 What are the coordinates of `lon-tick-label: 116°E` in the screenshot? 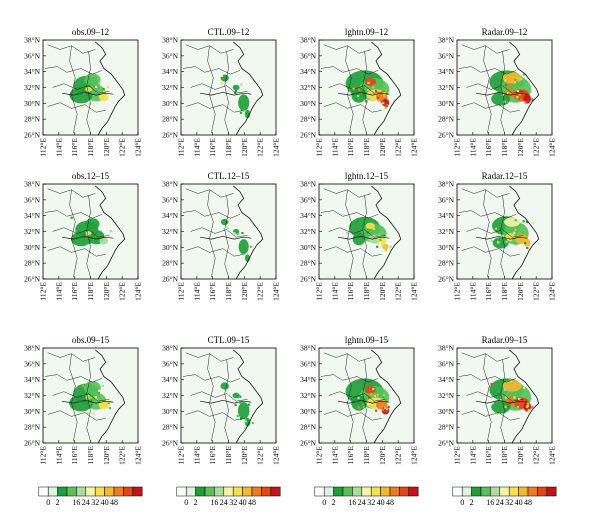 It's located at (74, 291).